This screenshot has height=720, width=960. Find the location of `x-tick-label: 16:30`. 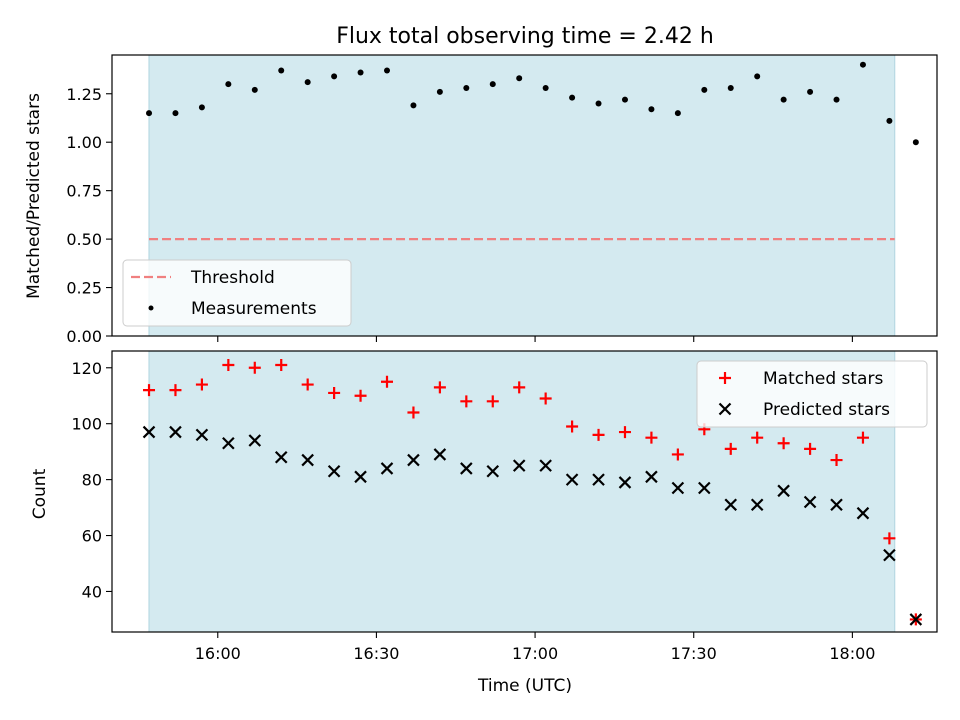

x-tick-label: 16:30 is located at coordinates (376, 653).